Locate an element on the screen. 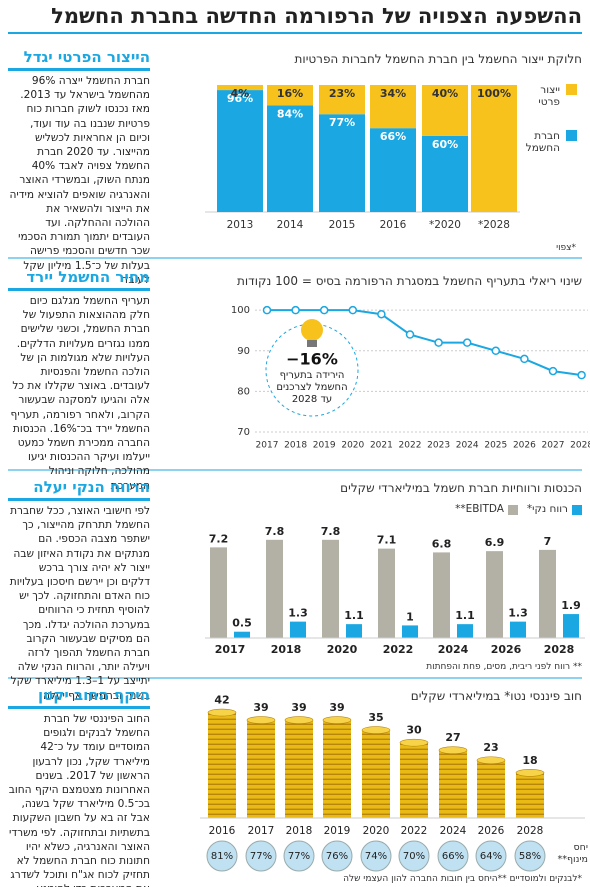  value-label: 42 is located at coordinates (221, 700).